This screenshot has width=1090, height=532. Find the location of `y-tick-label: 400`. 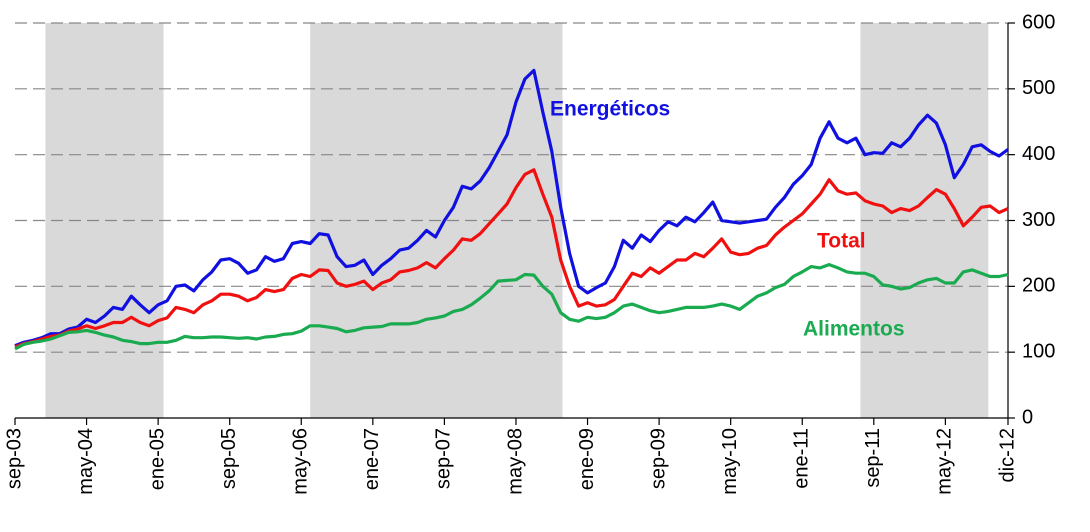

y-tick-label: 400 is located at coordinates (1038, 154).